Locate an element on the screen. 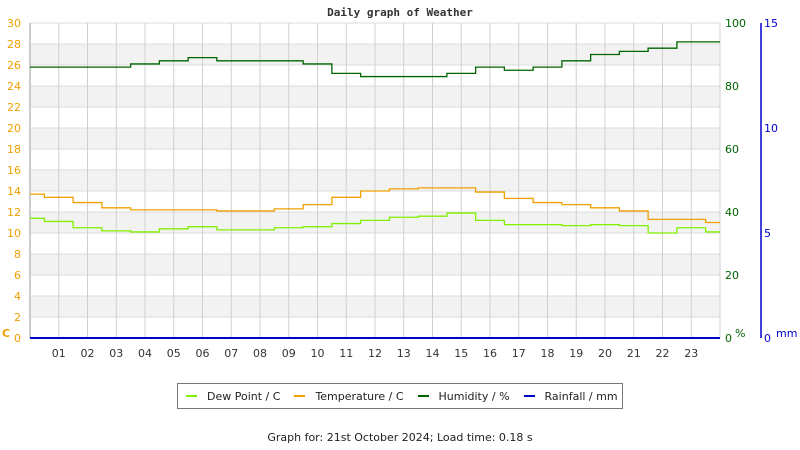  y-tick-label-rain: 10 is located at coordinates (771, 128).